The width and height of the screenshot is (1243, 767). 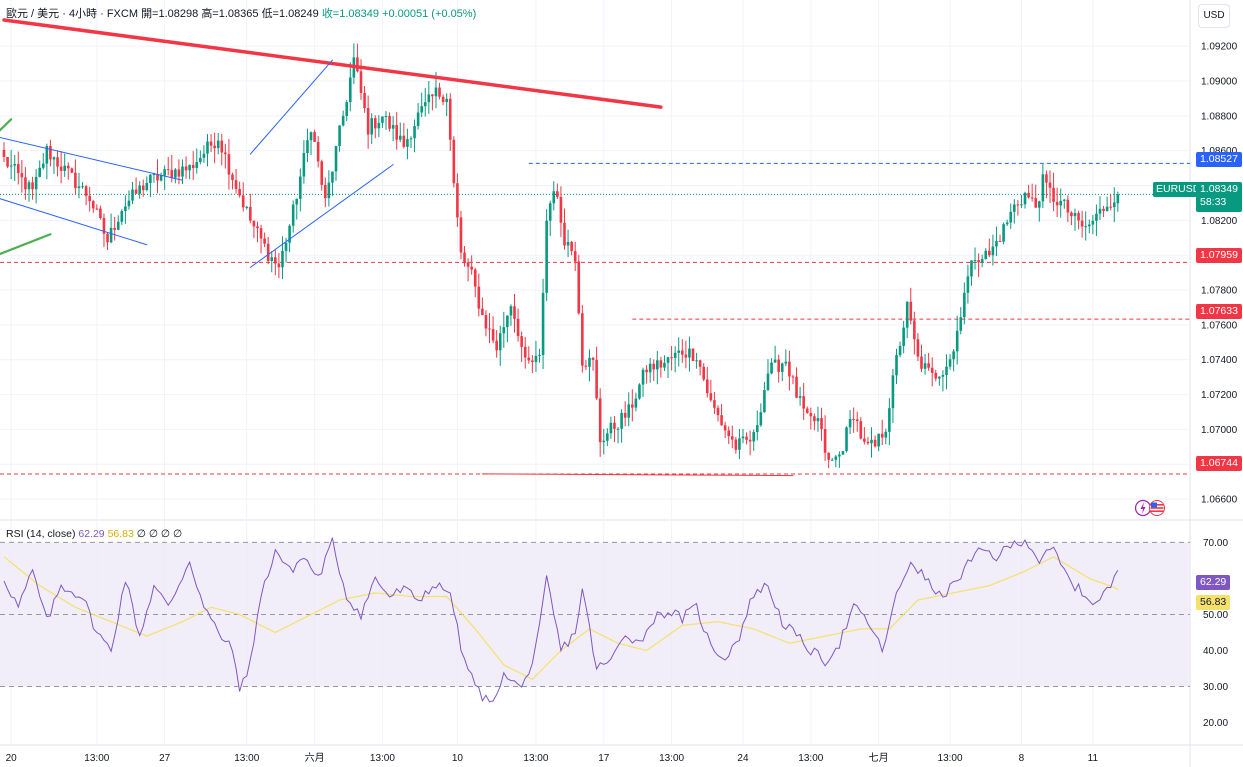 I want to click on price-tick-label: 1.08600, so click(x=1219, y=151).